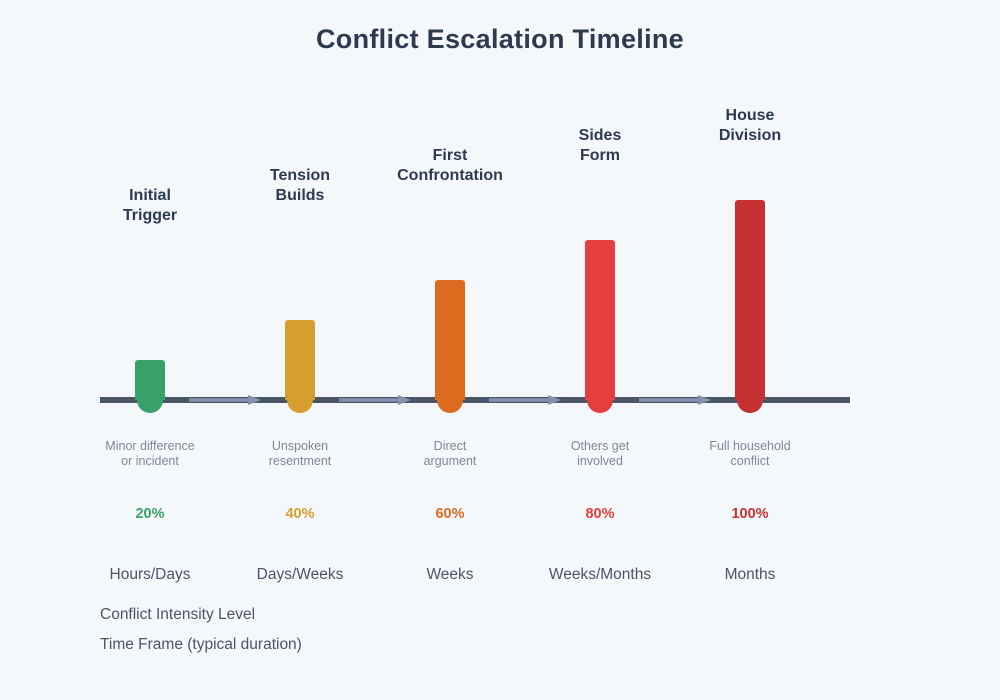 This screenshot has height=700, width=1000. What do you see at coordinates (600, 145) in the screenshot?
I see `stage-title: Sides Form` at bounding box center [600, 145].